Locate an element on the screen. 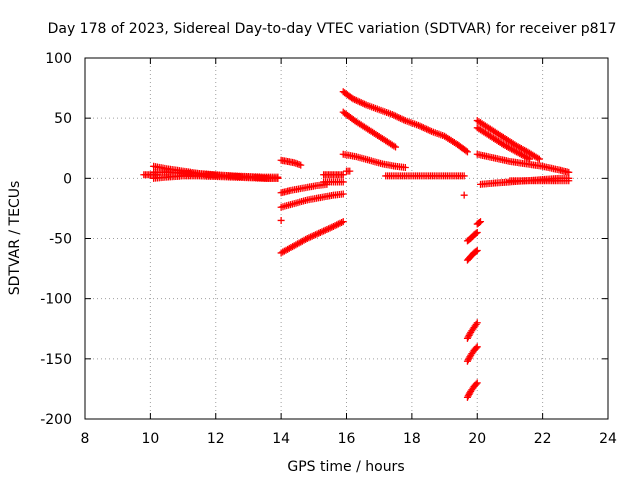 The image size is (640, 480). y-axis-label: SDTVAR / TECUs is located at coordinates (15, 238).